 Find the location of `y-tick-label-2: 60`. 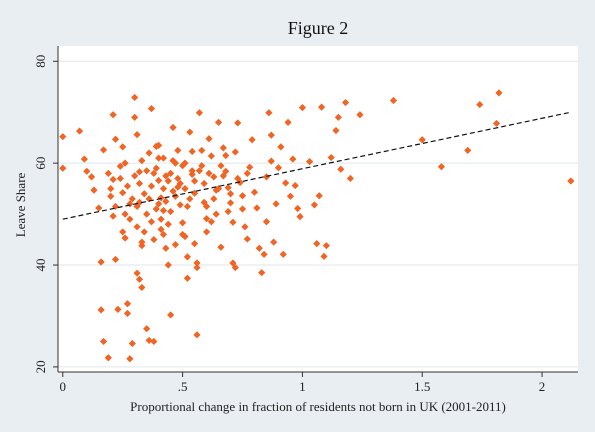

y-tick-label-2: 60 is located at coordinates (40, 163).